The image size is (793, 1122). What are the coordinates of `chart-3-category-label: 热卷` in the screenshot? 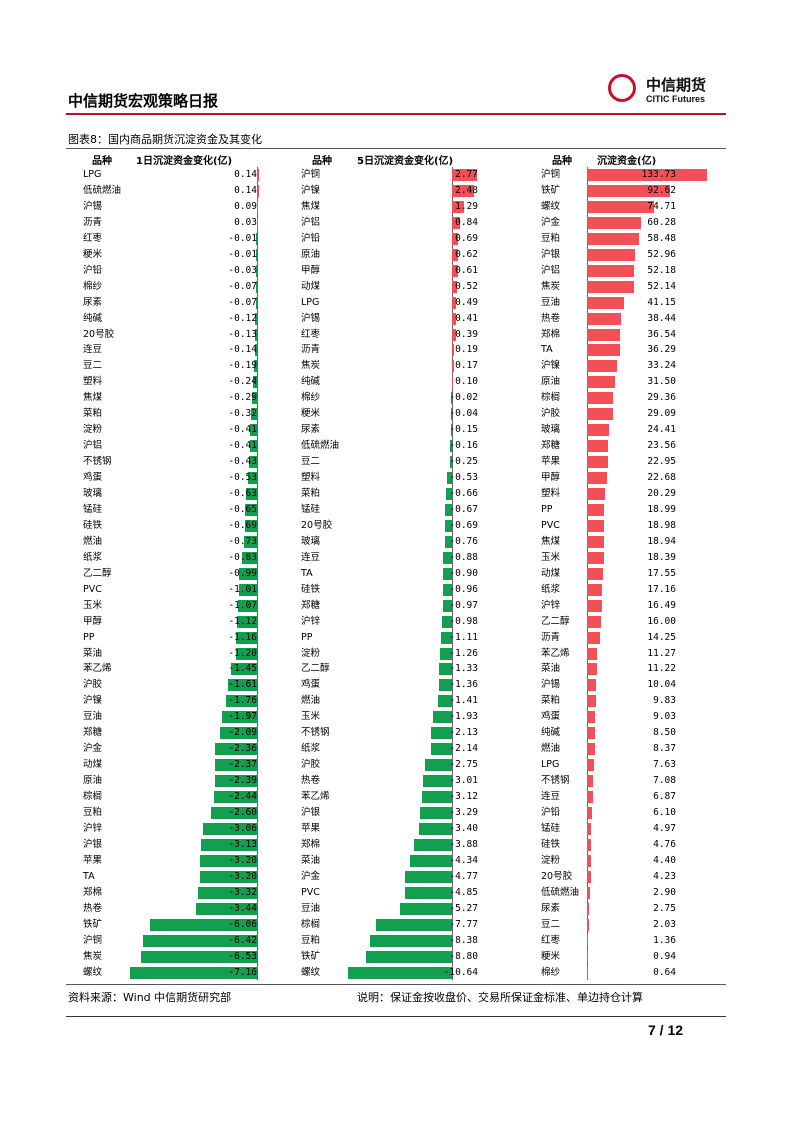 It's located at (551, 318).